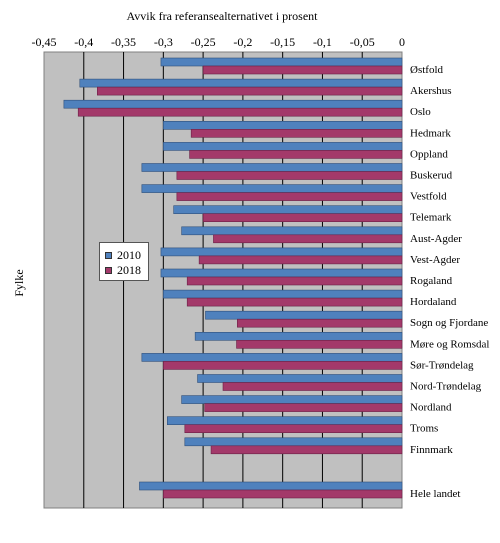 The width and height of the screenshot is (500, 543). Describe the element at coordinates (424, 429) in the screenshot. I see `category-label: Troms` at that location.